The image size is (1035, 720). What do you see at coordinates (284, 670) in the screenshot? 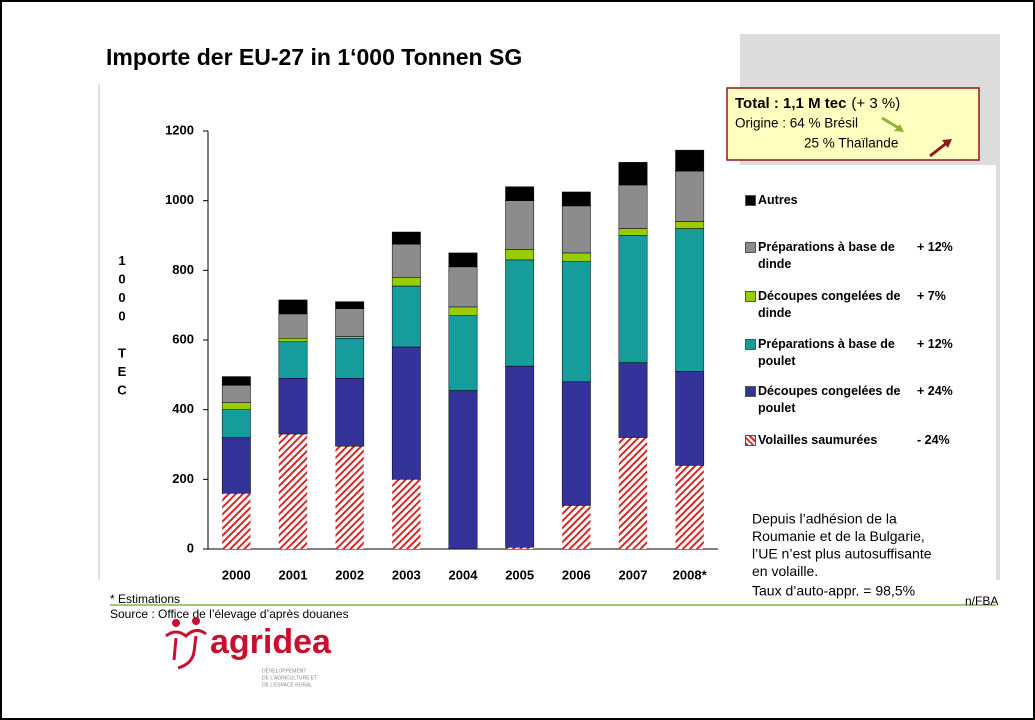
I see `logo-tagline: DÉVELOPPEMENT` at bounding box center [284, 670].